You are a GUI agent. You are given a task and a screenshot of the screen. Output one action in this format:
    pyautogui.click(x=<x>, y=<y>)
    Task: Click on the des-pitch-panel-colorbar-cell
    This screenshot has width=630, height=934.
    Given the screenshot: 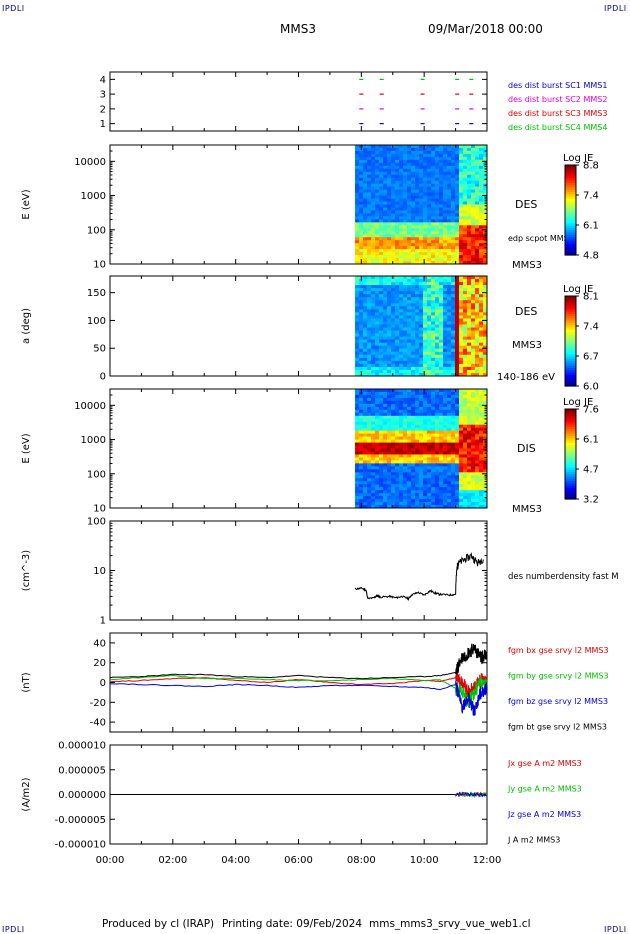 What is the action you would take?
    pyautogui.click(x=570, y=381)
    